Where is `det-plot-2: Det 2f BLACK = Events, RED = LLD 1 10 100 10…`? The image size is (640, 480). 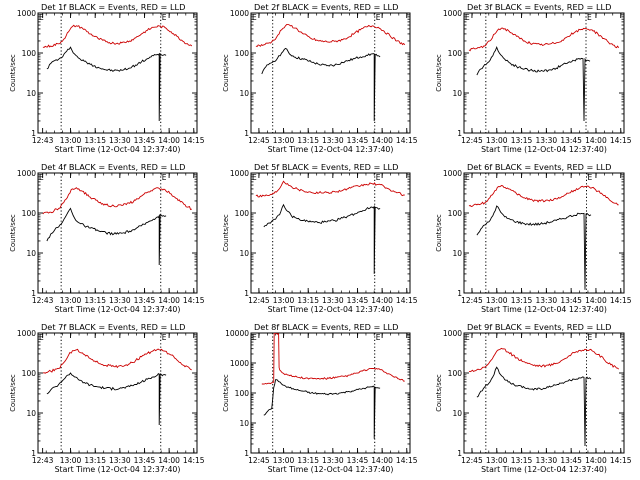 det-plot-2: Det 2f BLACK = Events, RED = LLD 1 10 100 10… is located at coordinates (320, 78).